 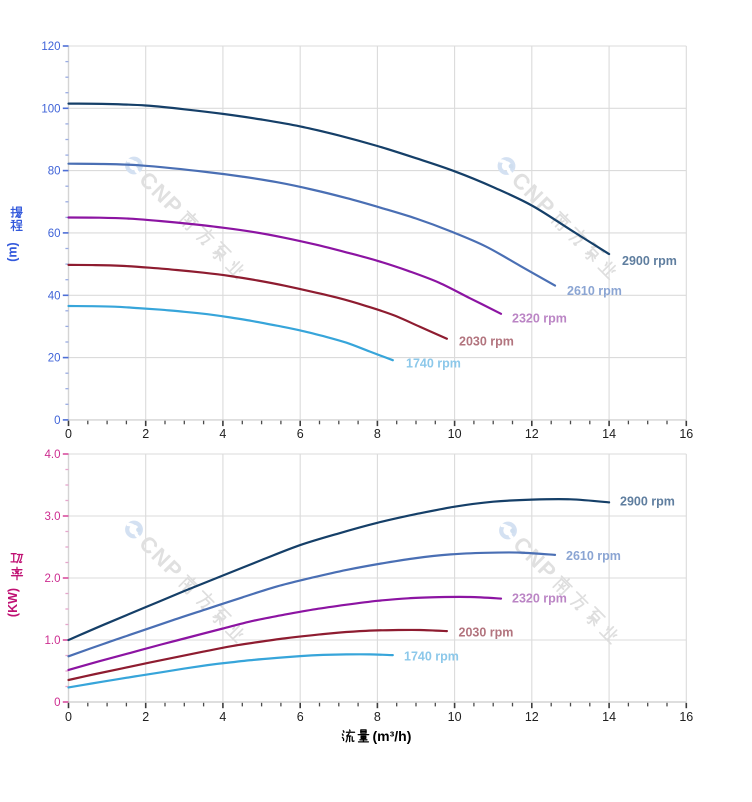 I want to click on svg-text: 2.0, so click(x=53, y=579).